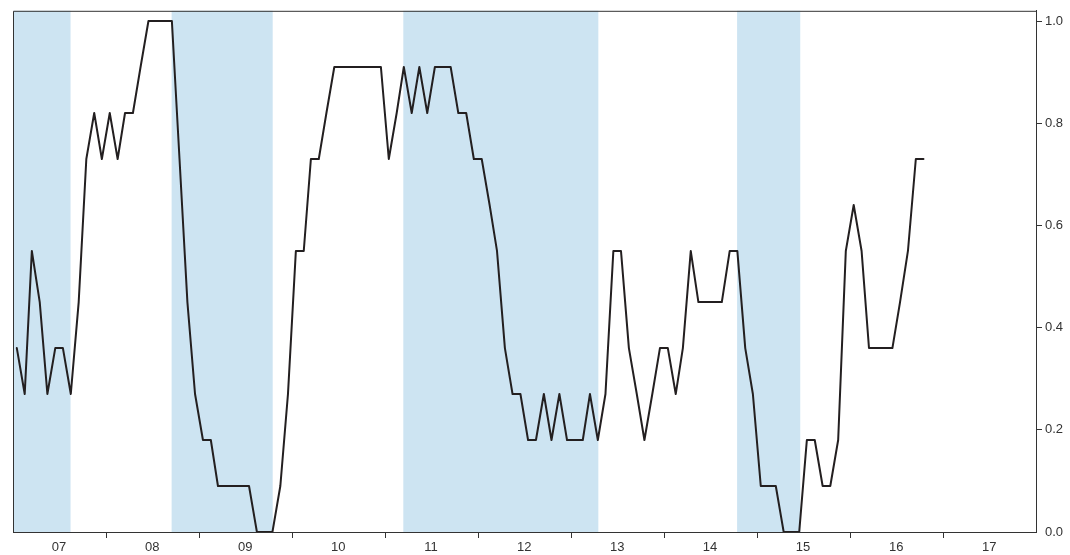  I want to click on x-tick-label: 11, so click(431, 547).